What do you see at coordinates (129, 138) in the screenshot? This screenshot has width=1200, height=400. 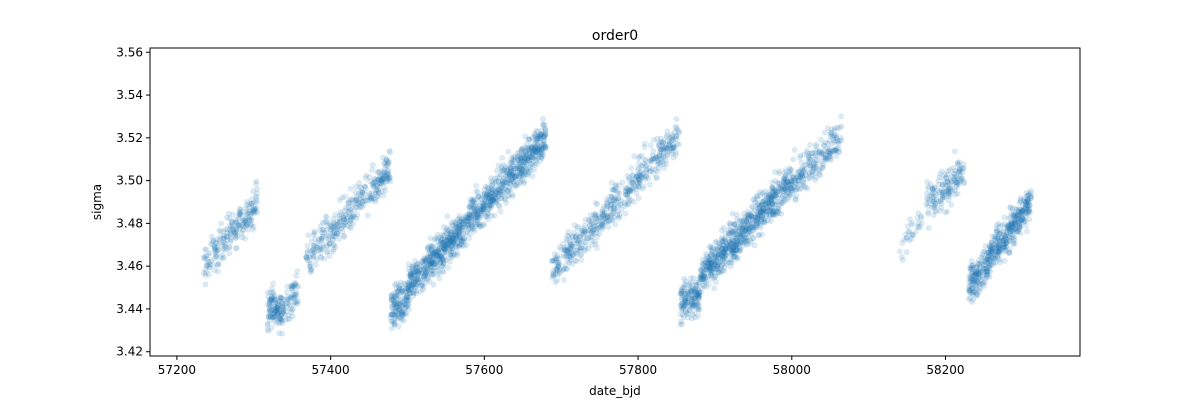 I see `y-tick-label: 3.52` at bounding box center [129, 138].